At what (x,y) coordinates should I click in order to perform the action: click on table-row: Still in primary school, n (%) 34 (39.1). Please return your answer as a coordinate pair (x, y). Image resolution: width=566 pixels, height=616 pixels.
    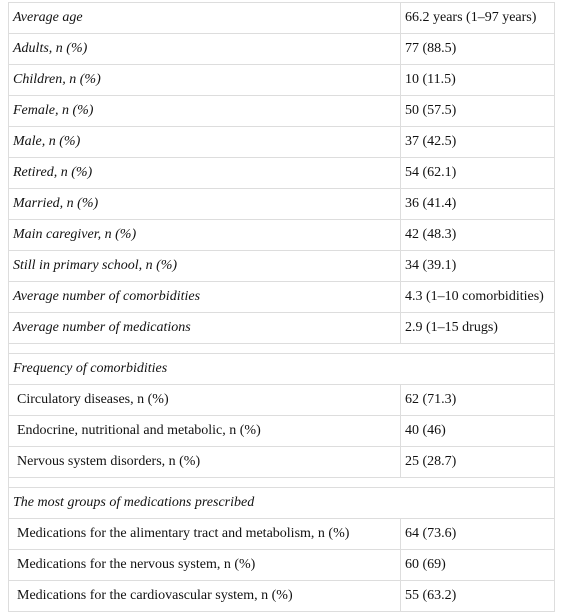
    Looking at the image, I should click on (281, 266).